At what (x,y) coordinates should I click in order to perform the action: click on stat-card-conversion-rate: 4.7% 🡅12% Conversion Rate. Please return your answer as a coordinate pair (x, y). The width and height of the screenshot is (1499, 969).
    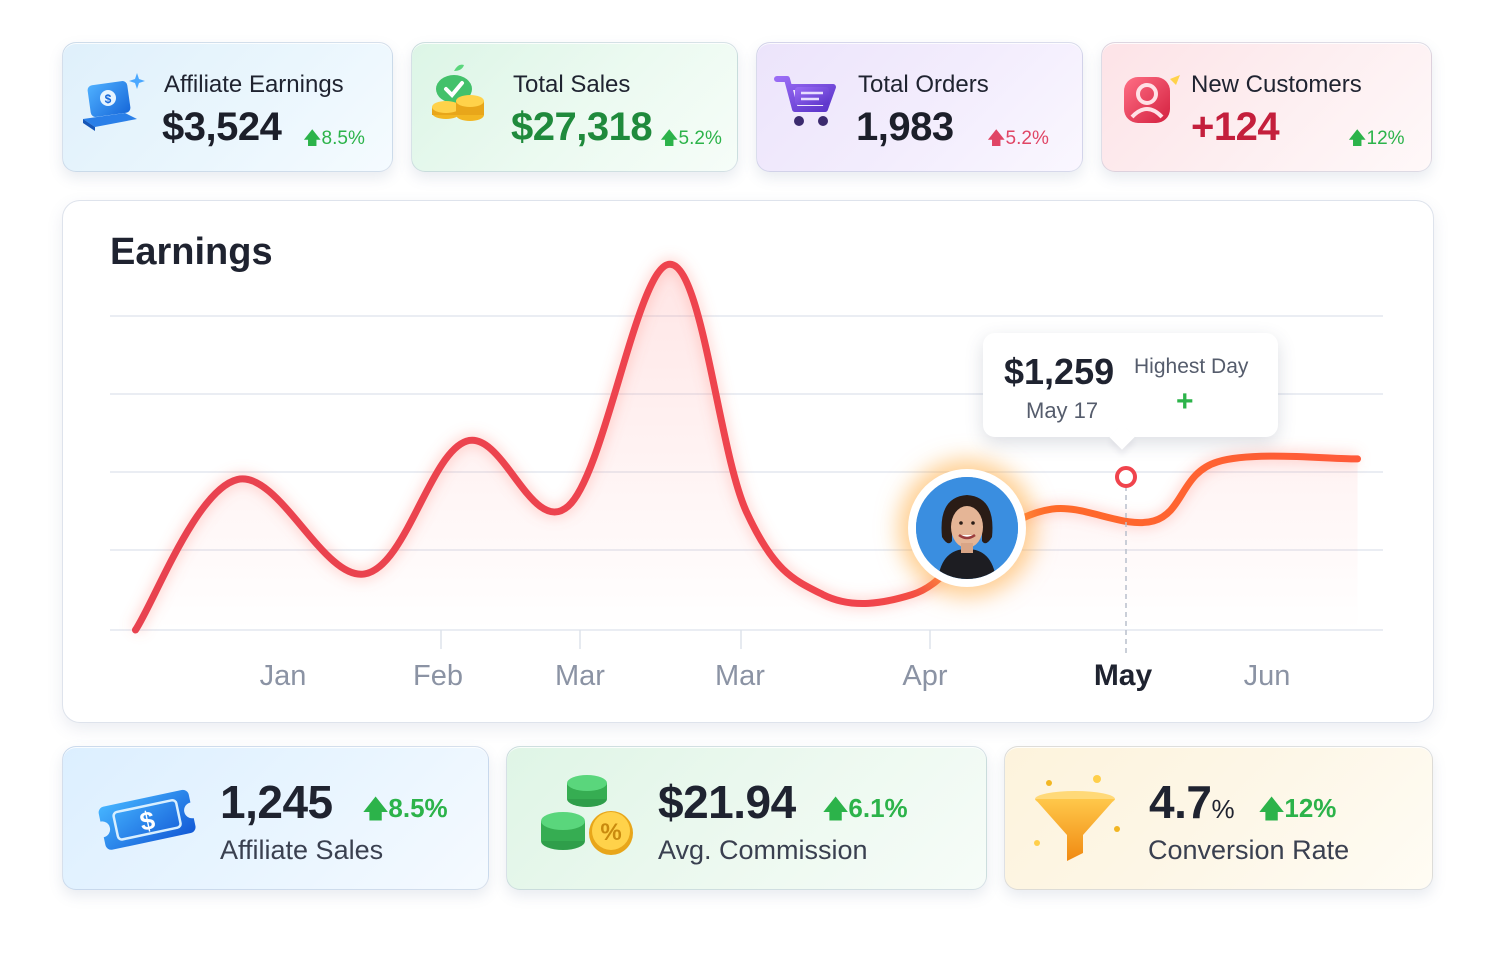
    Looking at the image, I should click on (1218, 818).